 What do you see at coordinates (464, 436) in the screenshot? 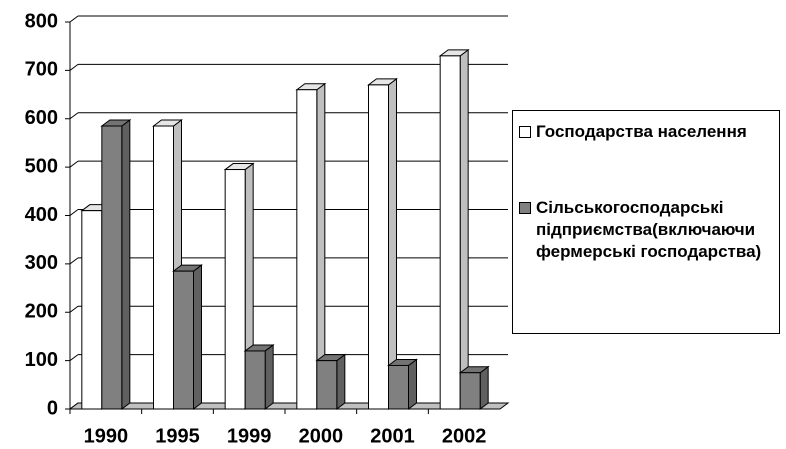
I see `x-tick-label: 2002` at bounding box center [464, 436].